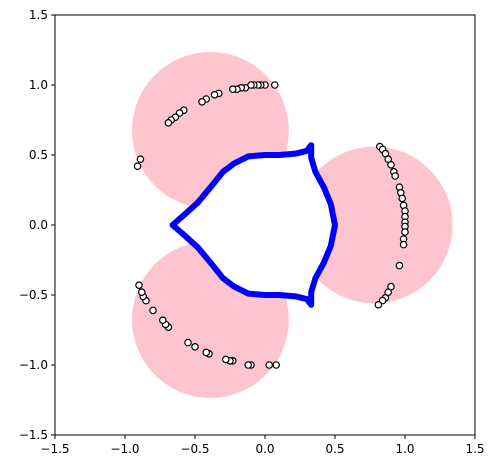 The height and width of the screenshot is (470, 495). Describe the element at coordinates (334, 449) in the screenshot. I see `x-tick-label: 0.5` at that location.